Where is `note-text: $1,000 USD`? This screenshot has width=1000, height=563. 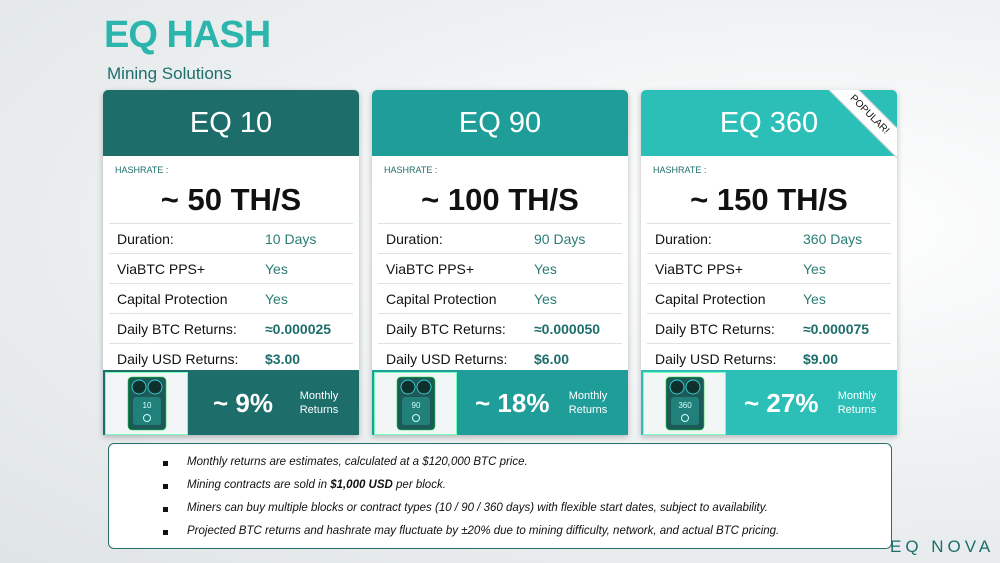
note-text: $1,000 USD is located at coordinates (361, 485).